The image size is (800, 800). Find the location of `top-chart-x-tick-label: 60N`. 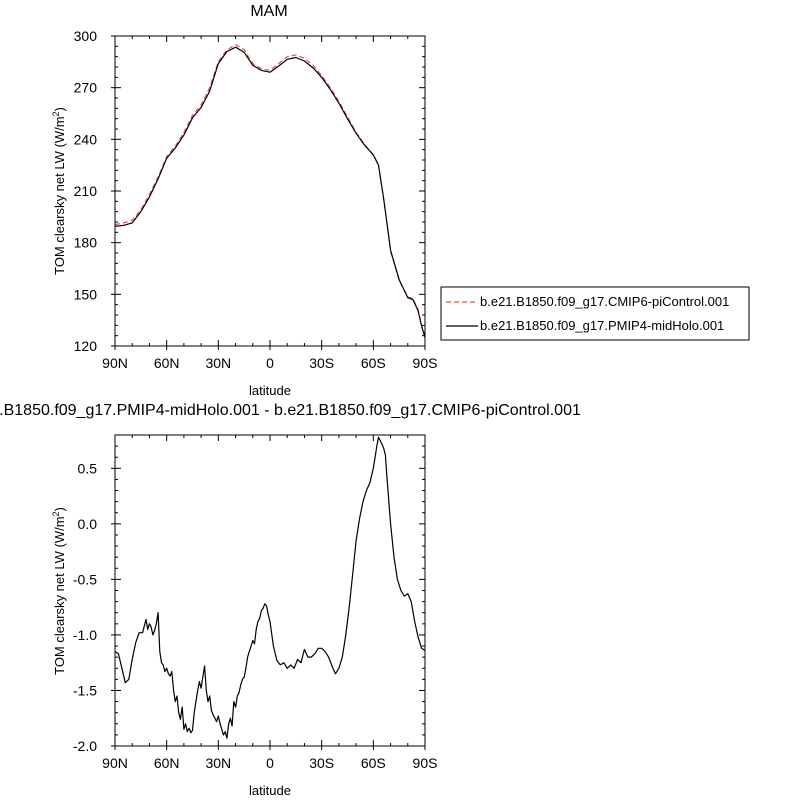

top-chart-x-tick-label: 60N is located at coordinates (167, 363).